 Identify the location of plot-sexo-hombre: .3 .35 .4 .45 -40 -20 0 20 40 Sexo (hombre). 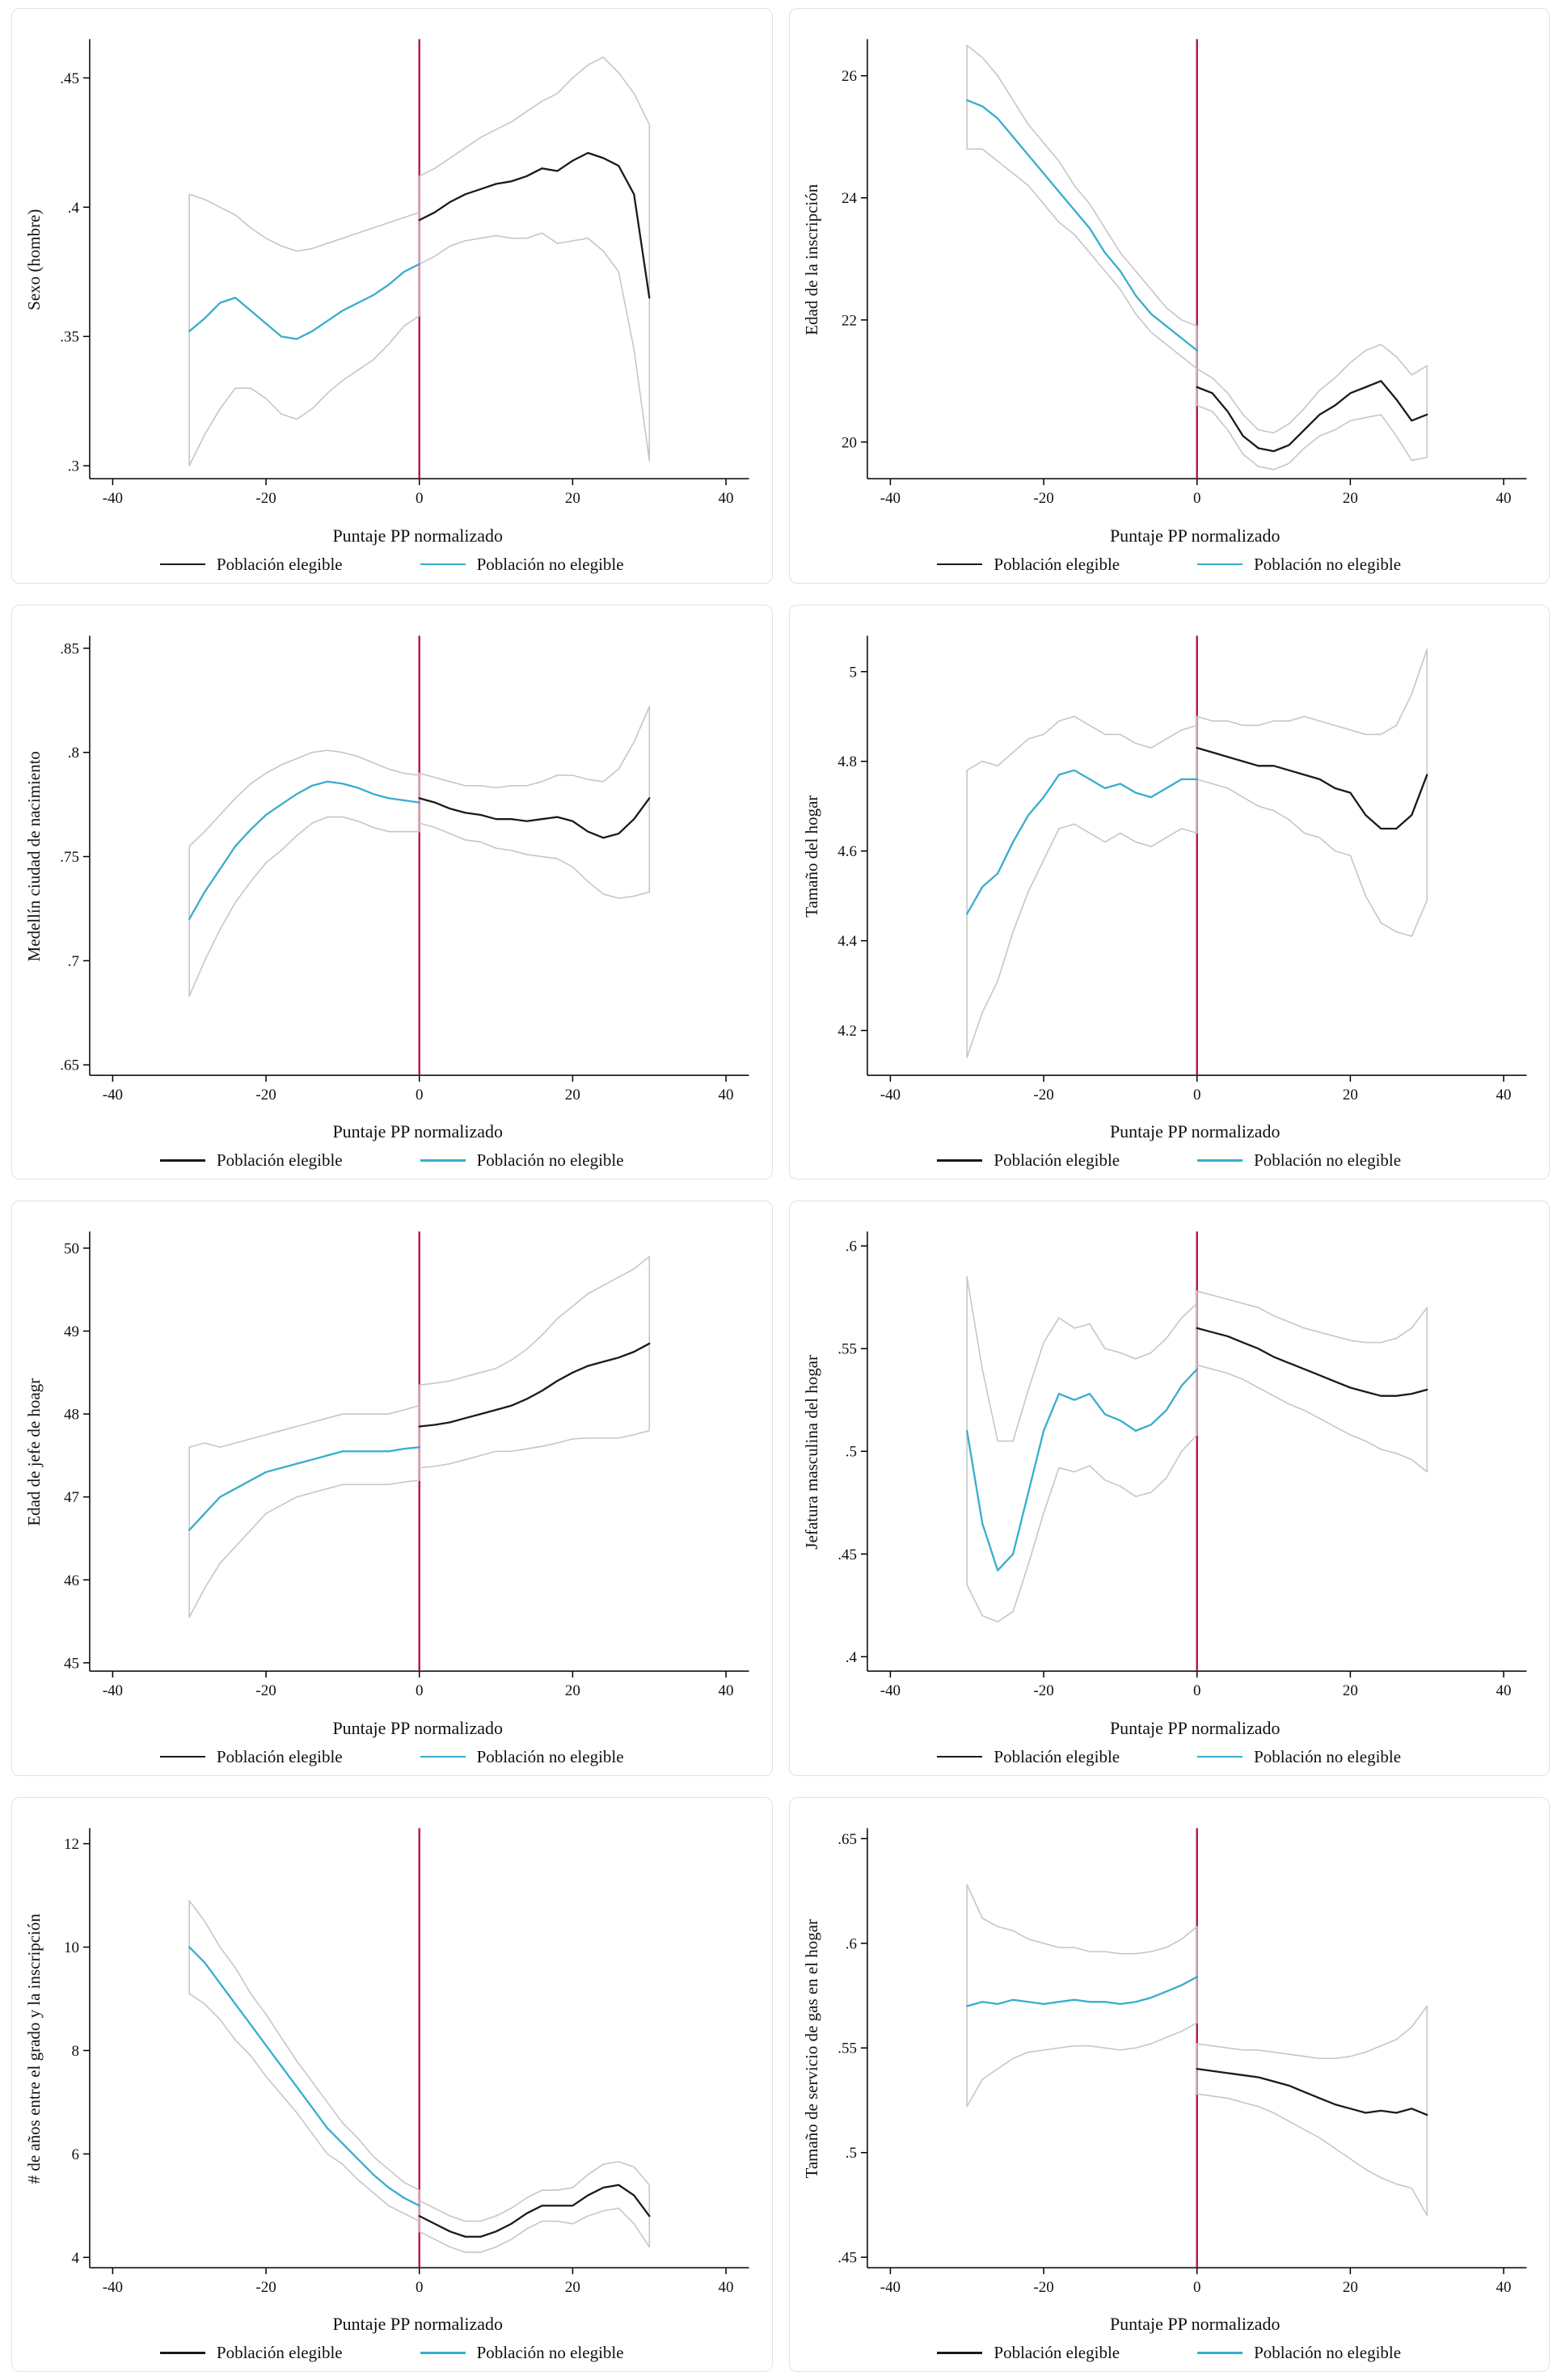
(386, 273).